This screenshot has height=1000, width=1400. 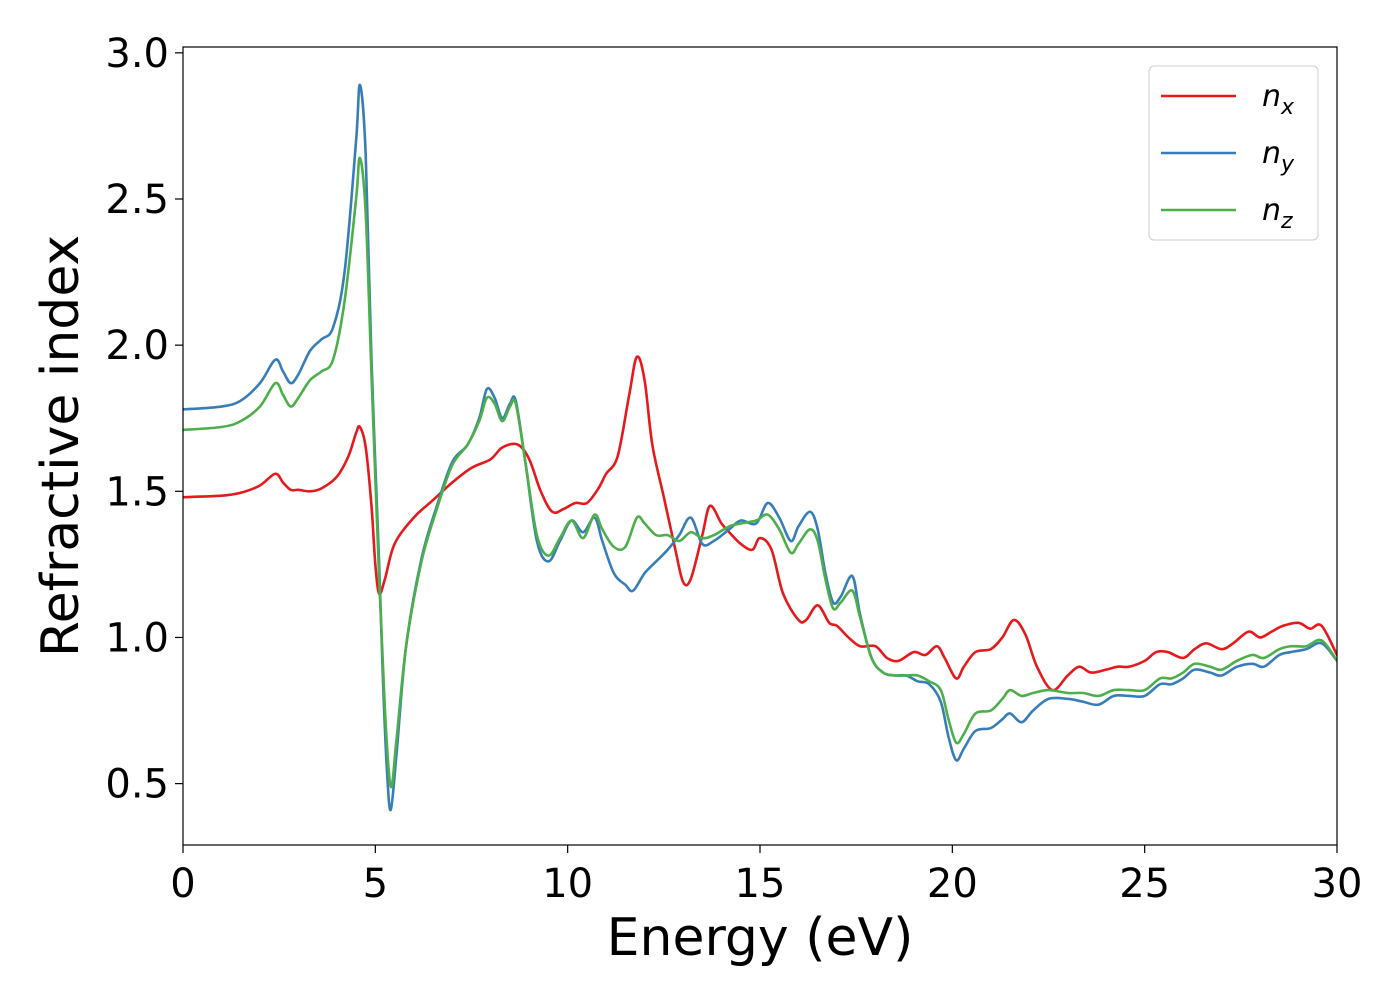 What do you see at coordinates (137, 54) in the screenshot?
I see `y-tick-label: 3.0` at bounding box center [137, 54].